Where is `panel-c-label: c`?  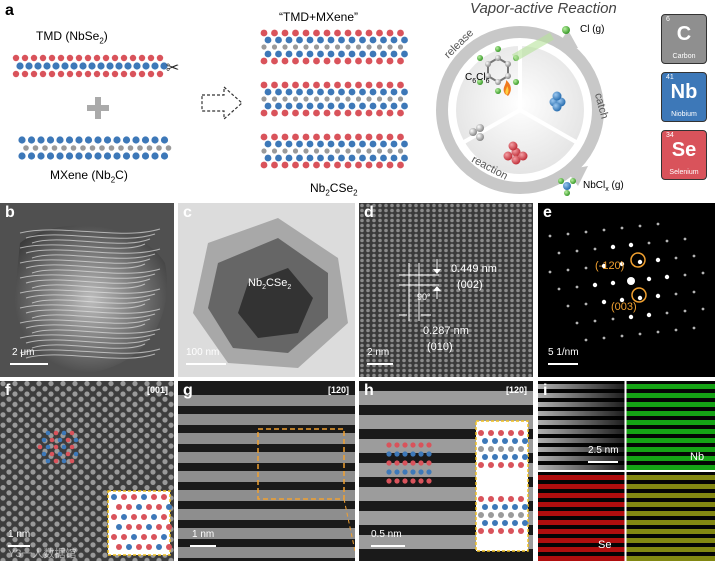
panel-c-label: c is located at coordinates (187, 212).